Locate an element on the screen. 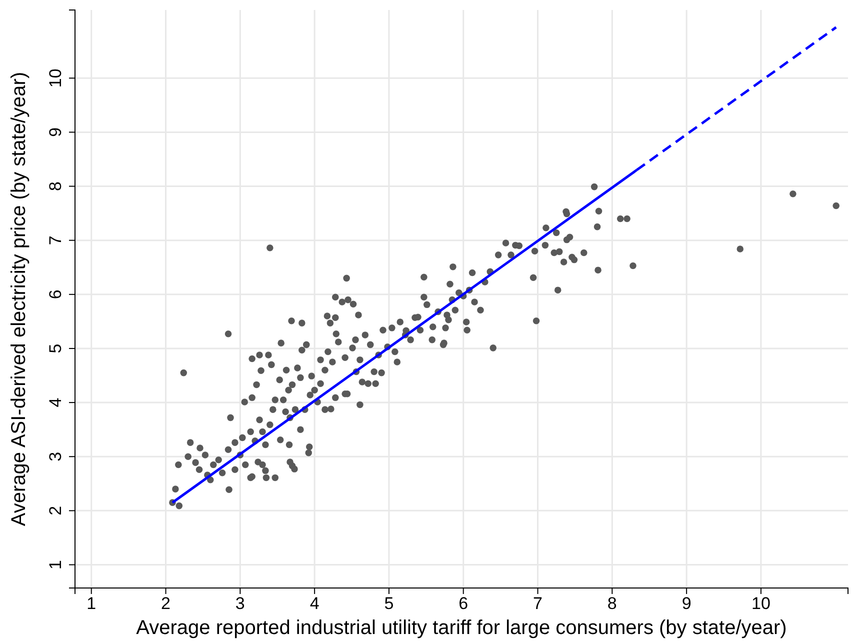 The height and width of the screenshot is (641, 851). x-tick-label: 5 is located at coordinates (389, 604).